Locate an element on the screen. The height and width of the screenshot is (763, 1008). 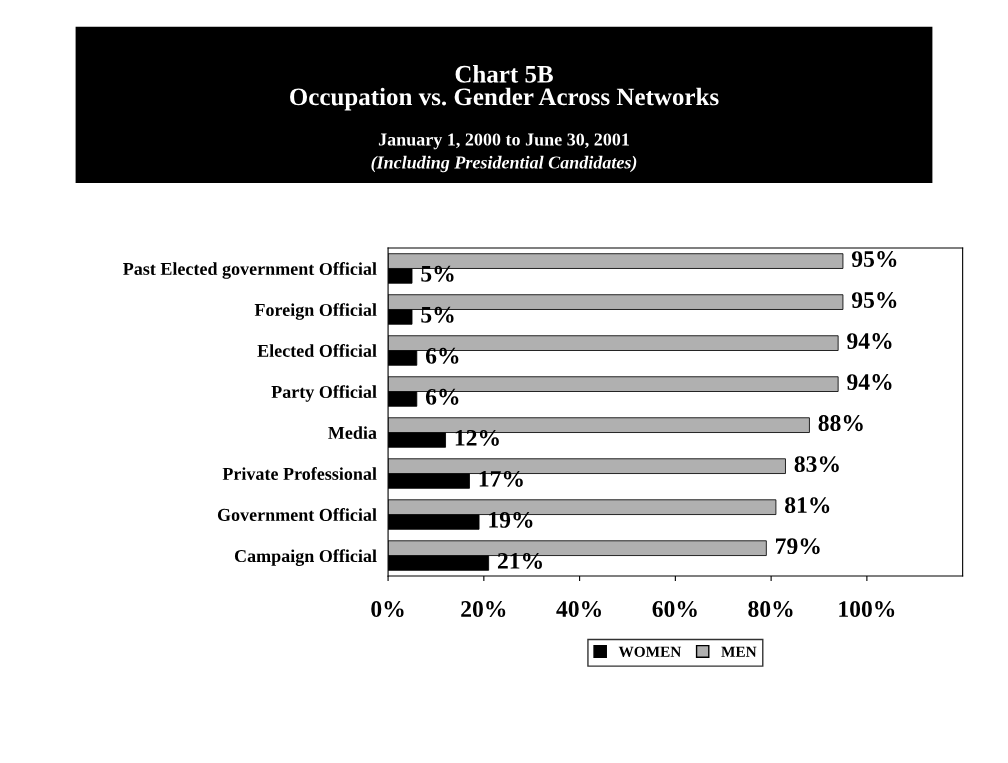
data-label: 12% is located at coordinates (477, 437).